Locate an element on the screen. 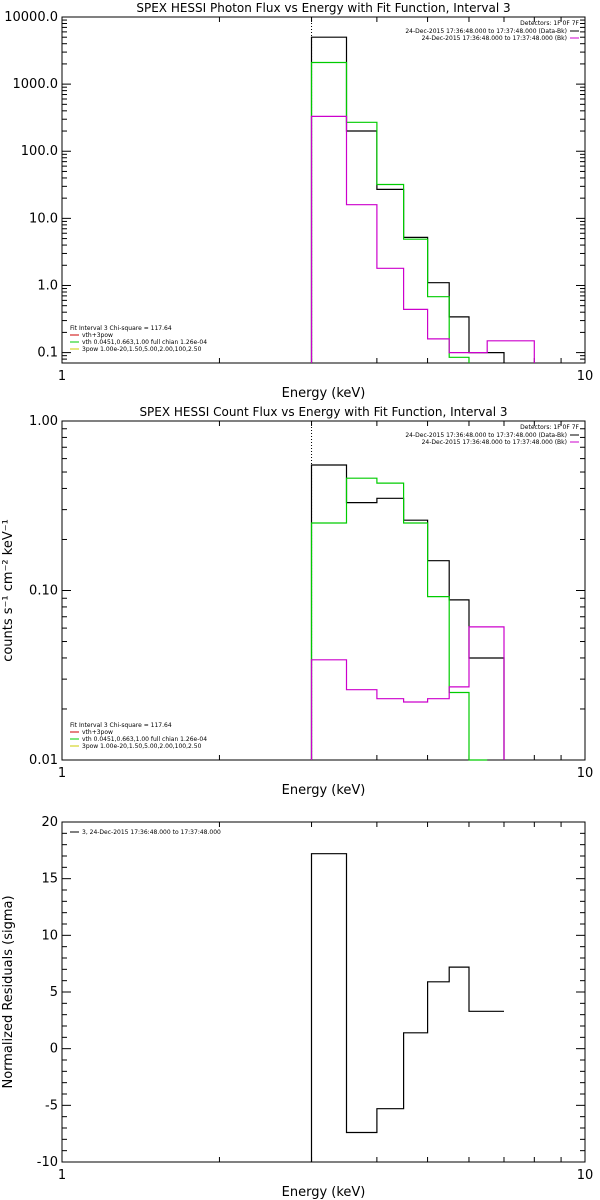 This screenshot has height=1200, width=600. y-tick-label-2-1: -5 is located at coordinates (51, 1105).